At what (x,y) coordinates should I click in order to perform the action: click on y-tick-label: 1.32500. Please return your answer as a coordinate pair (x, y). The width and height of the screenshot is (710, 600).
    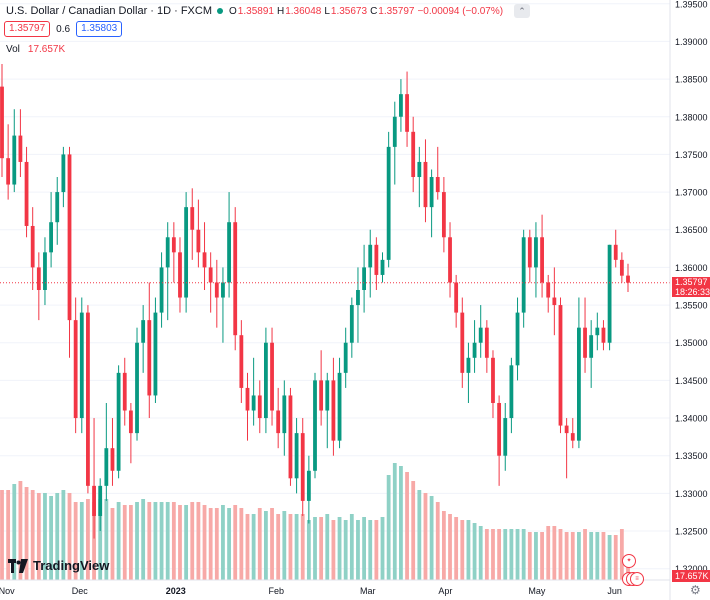
    Looking at the image, I should click on (691, 532).